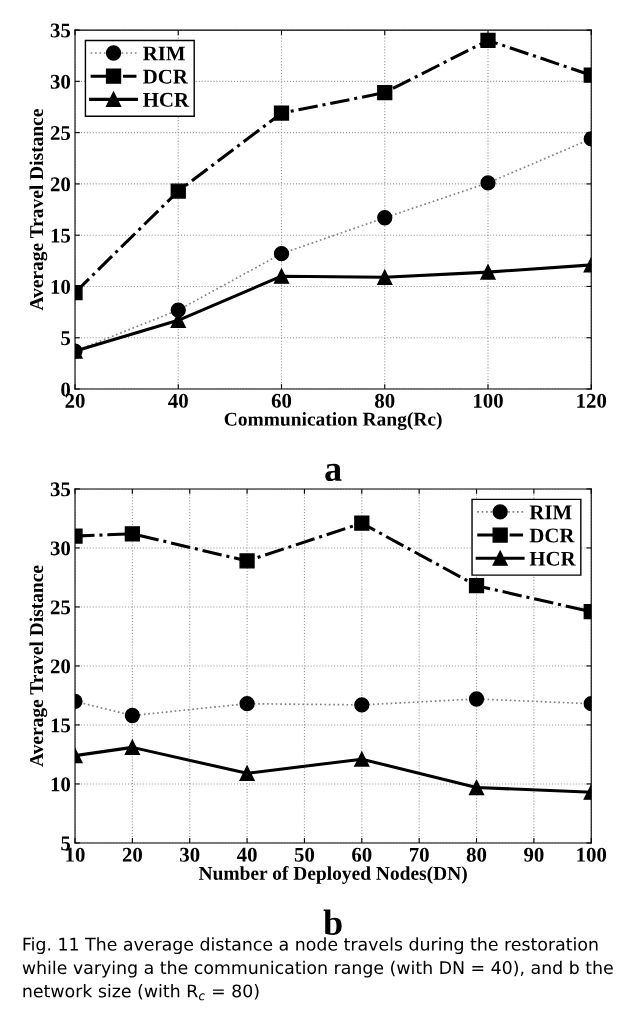 This screenshot has height=1030, width=625. I want to click on x-tick-label: 30, so click(190, 854).